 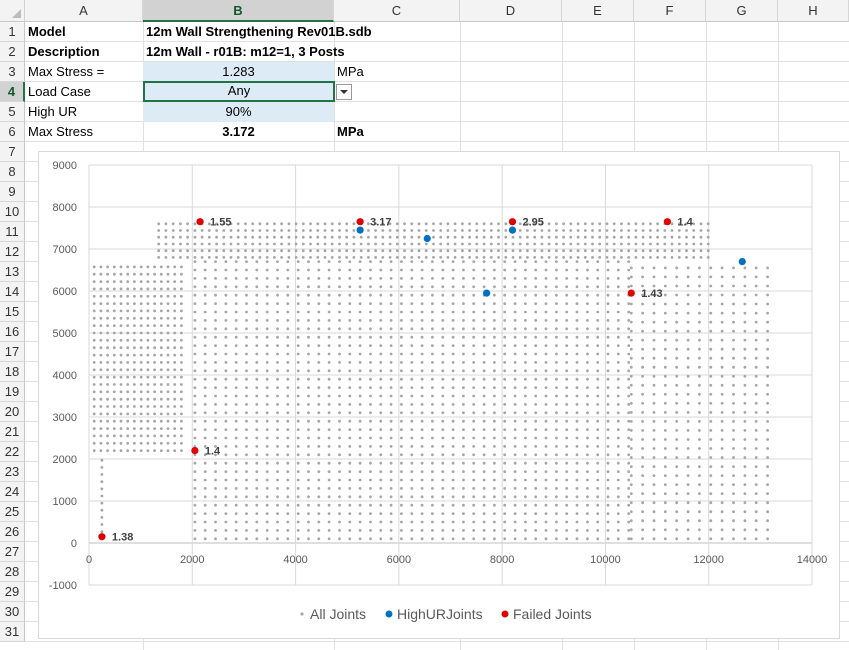 What do you see at coordinates (239, 91) in the screenshot?
I see `load-case-select: Any` at bounding box center [239, 91].